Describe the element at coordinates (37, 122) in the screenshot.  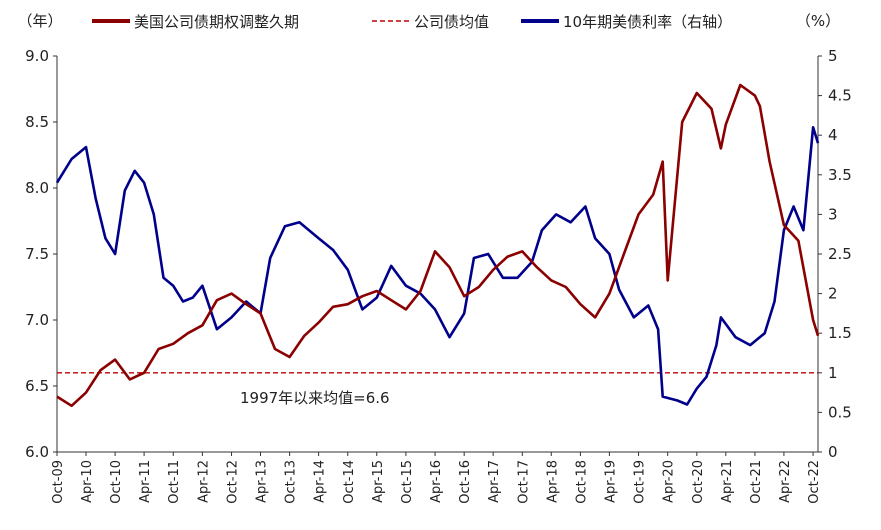
I see `left-tick-label: 8.5` at that location.